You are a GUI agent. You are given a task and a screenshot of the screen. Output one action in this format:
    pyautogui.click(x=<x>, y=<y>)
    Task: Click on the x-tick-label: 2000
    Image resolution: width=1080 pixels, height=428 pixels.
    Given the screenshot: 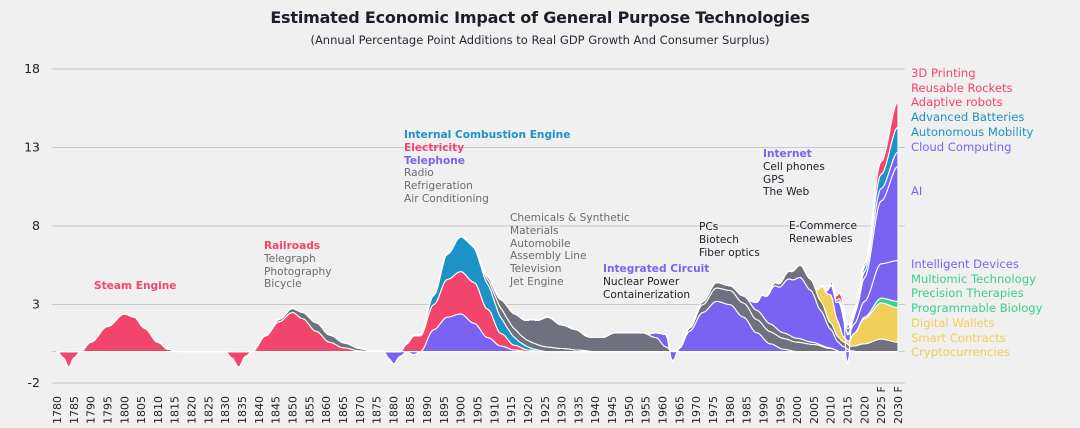 What is the action you would take?
    pyautogui.click(x=797, y=410)
    